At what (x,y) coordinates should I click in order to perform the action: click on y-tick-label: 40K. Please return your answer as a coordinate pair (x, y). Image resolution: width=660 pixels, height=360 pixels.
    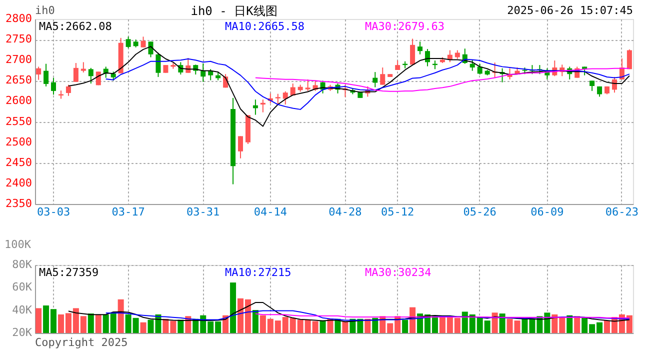
    Looking at the image, I should click on (22, 309).